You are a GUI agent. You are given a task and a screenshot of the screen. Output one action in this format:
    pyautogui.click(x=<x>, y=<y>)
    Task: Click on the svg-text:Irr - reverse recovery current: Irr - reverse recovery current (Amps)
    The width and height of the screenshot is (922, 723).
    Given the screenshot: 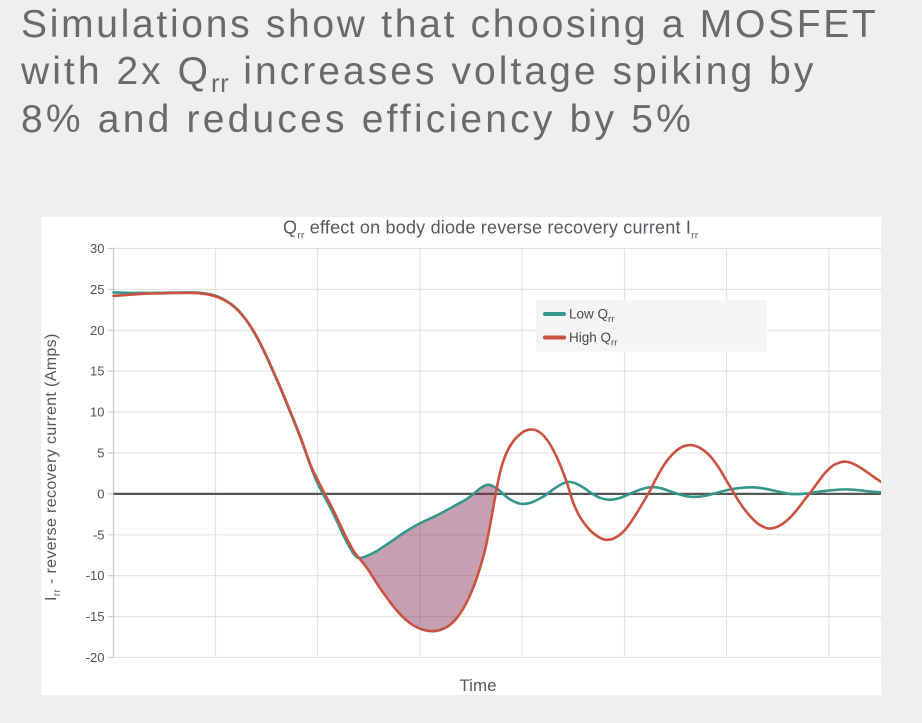 What is the action you would take?
    pyautogui.click(x=53, y=467)
    